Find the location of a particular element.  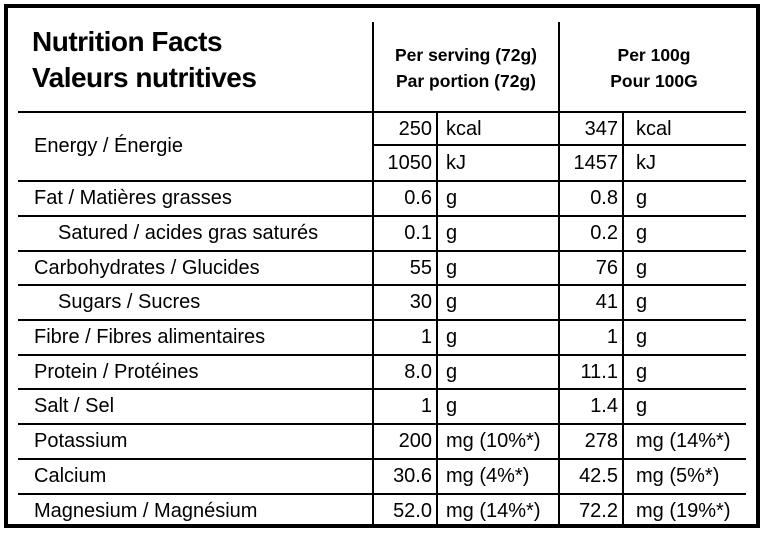

value-per-100g: 0.8 is located at coordinates (604, 198).